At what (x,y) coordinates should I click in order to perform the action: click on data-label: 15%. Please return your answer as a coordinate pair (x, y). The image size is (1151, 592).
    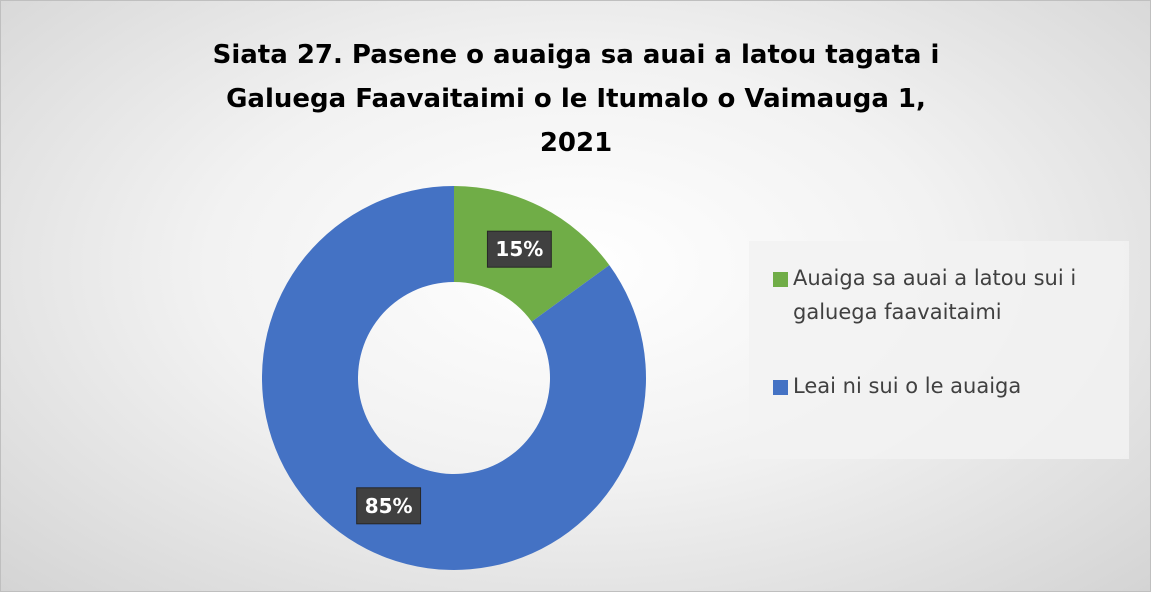
    Looking at the image, I should click on (519, 249).